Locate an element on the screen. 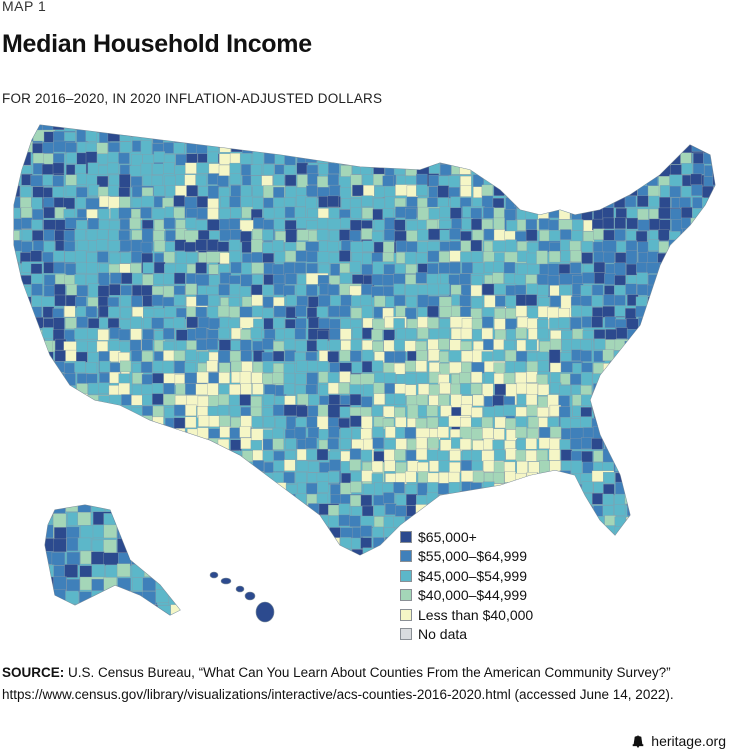  heritage-brand: heritage.org is located at coordinates (678, 741).